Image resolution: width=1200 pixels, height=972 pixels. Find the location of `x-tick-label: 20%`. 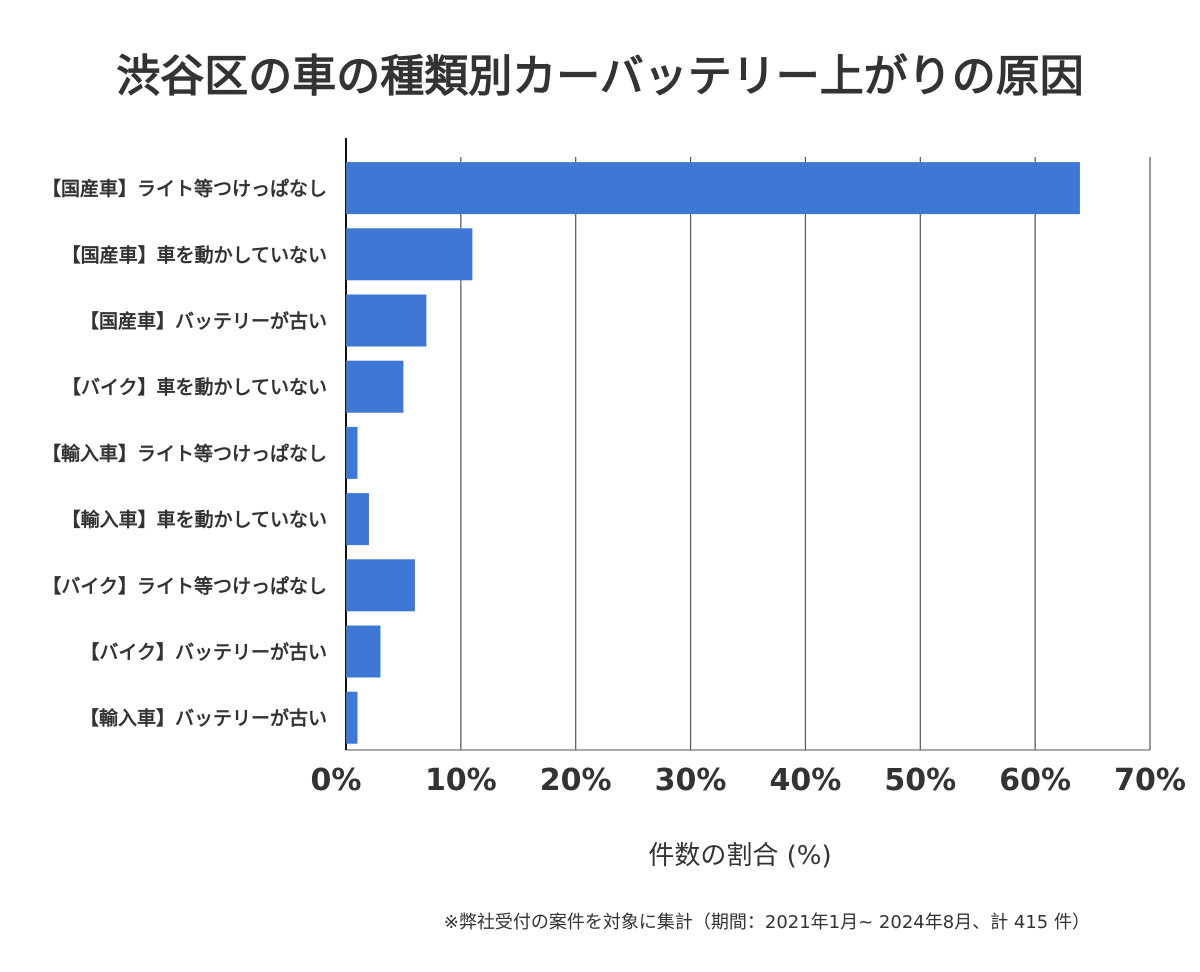

x-tick-label: 20% is located at coordinates (576, 780).